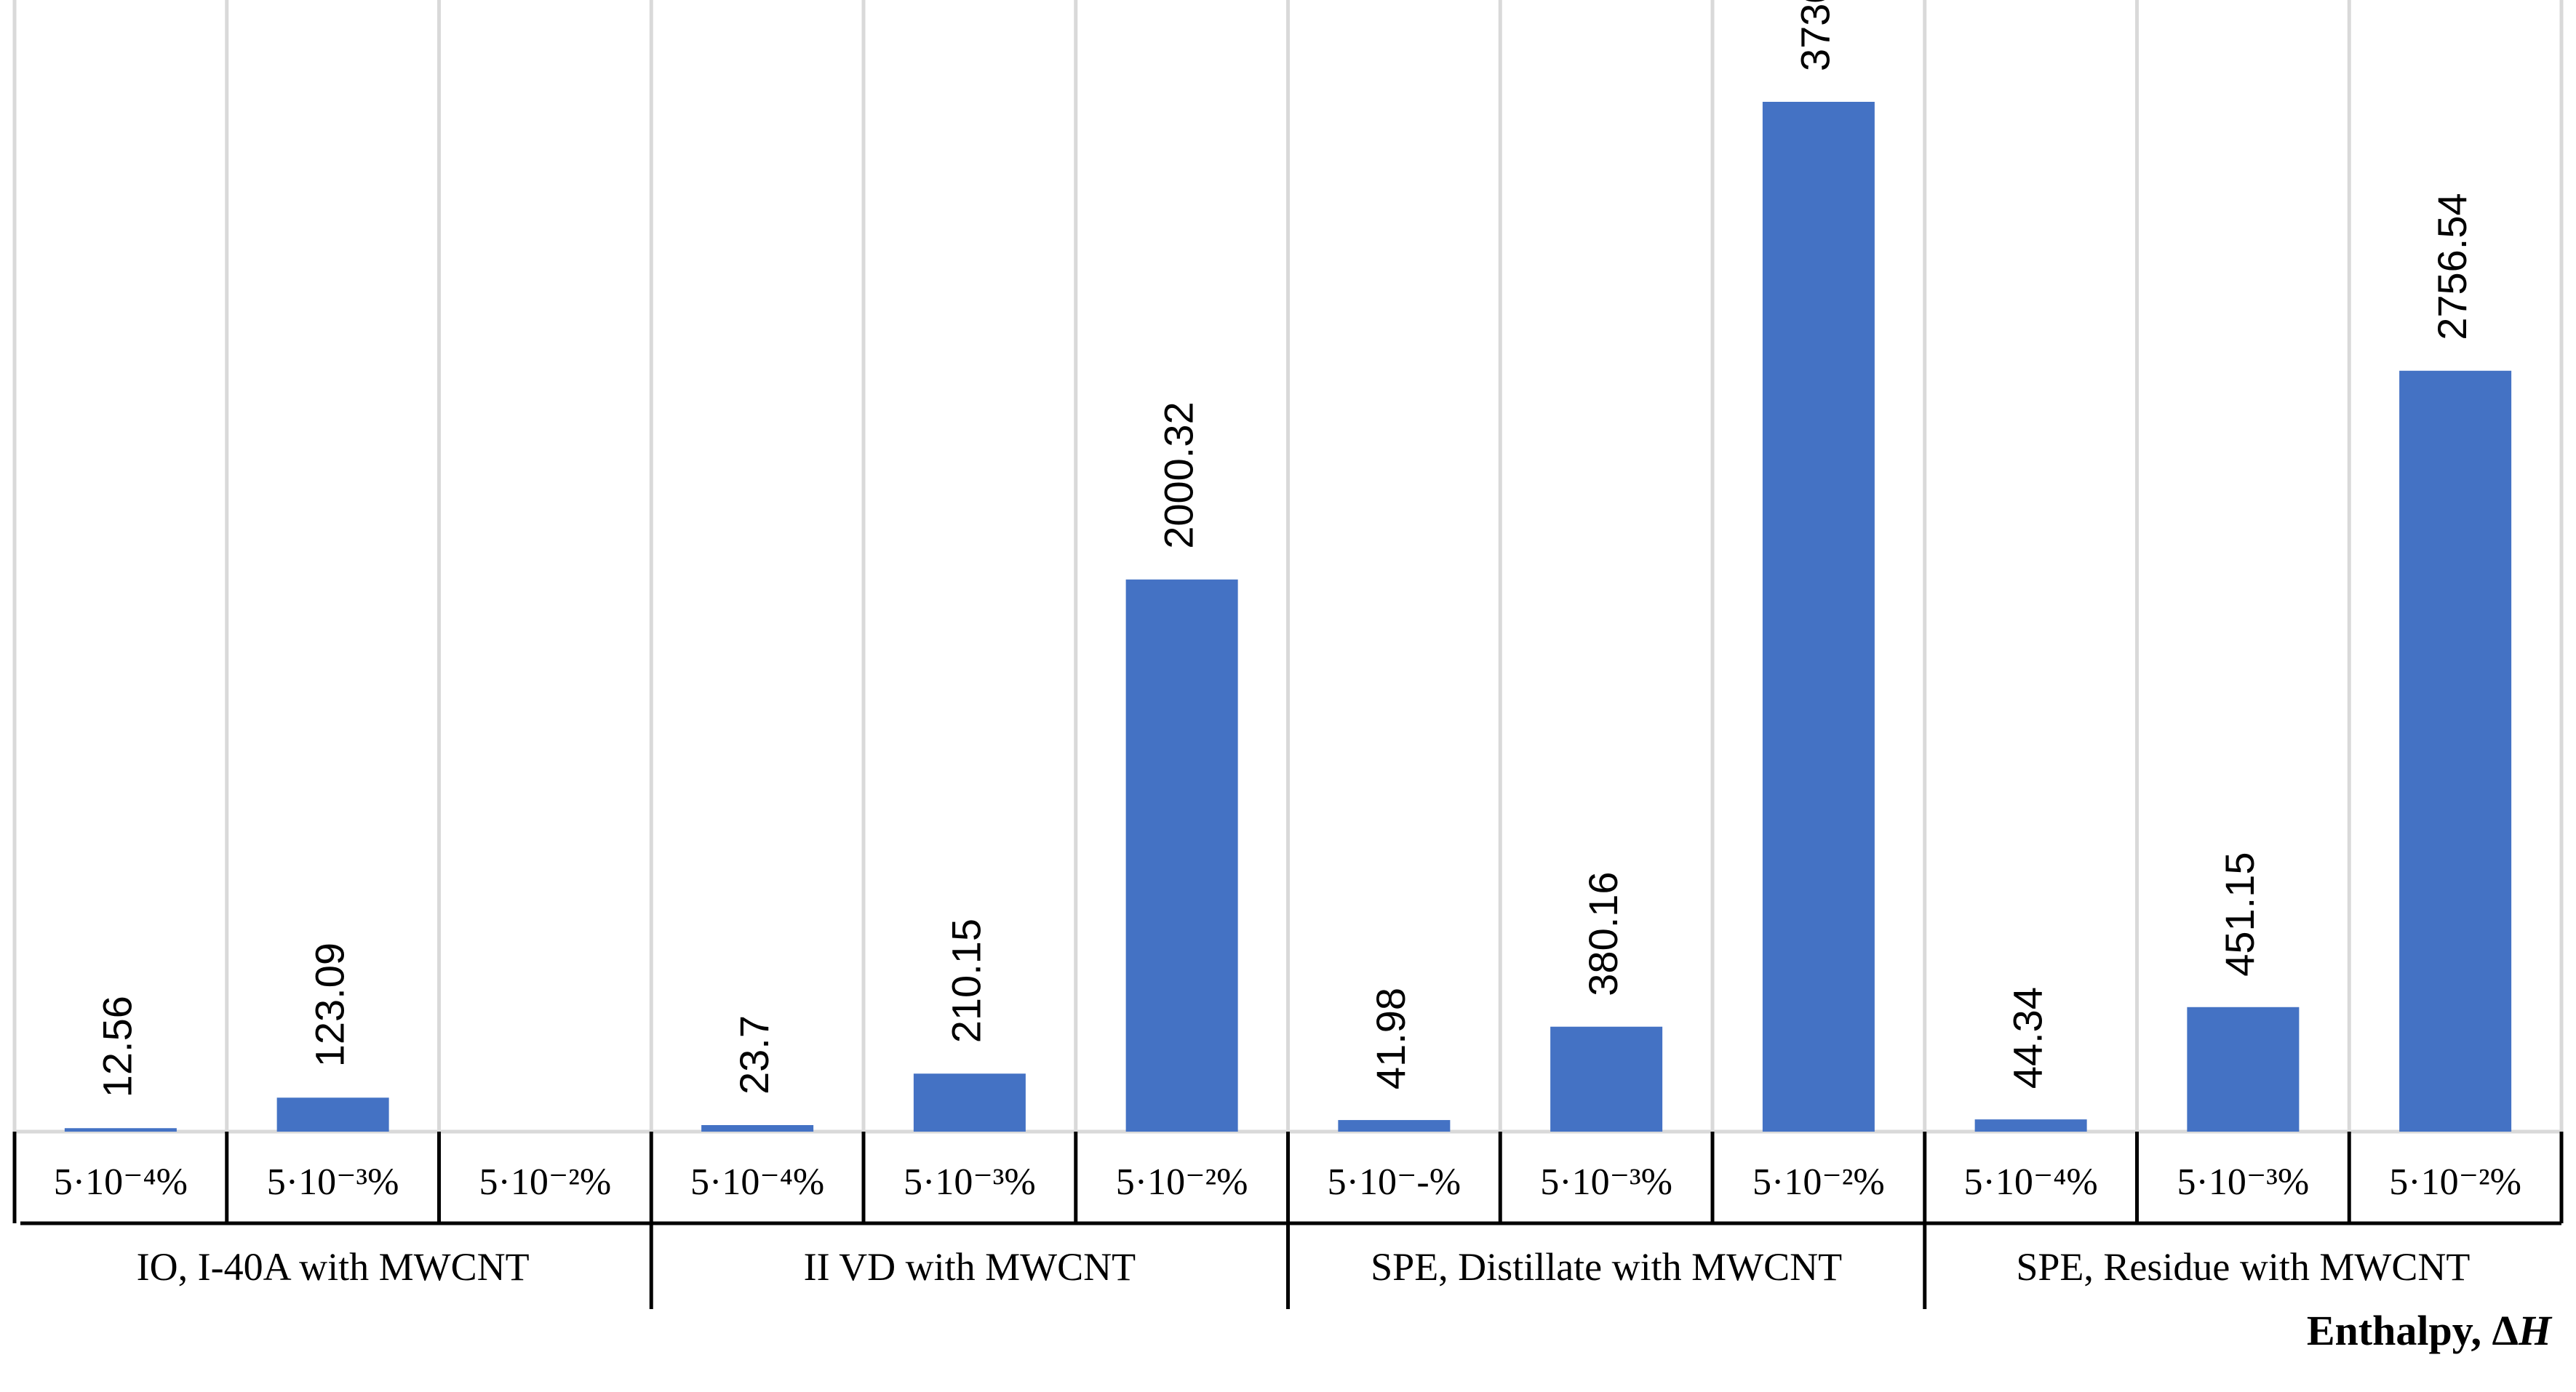 Image resolution: width=2576 pixels, height=1392 pixels. What do you see at coordinates (2239, 914) in the screenshot?
I see `data-label: 451.15` at bounding box center [2239, 914].